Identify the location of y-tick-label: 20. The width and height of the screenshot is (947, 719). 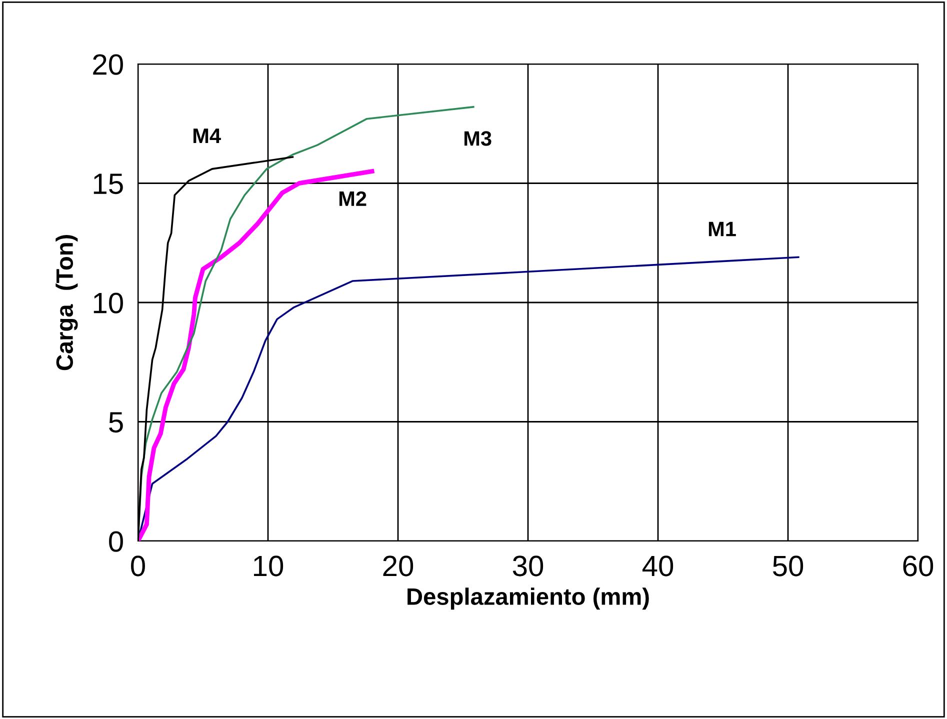
(108, 64).